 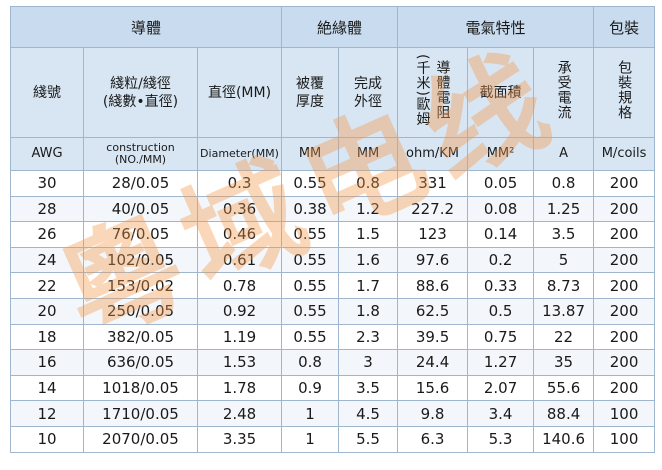 What do you see at coordinates (47, 413) in the screenshot?
I see `cell-awg: 12` at bounding box center [47, 413].